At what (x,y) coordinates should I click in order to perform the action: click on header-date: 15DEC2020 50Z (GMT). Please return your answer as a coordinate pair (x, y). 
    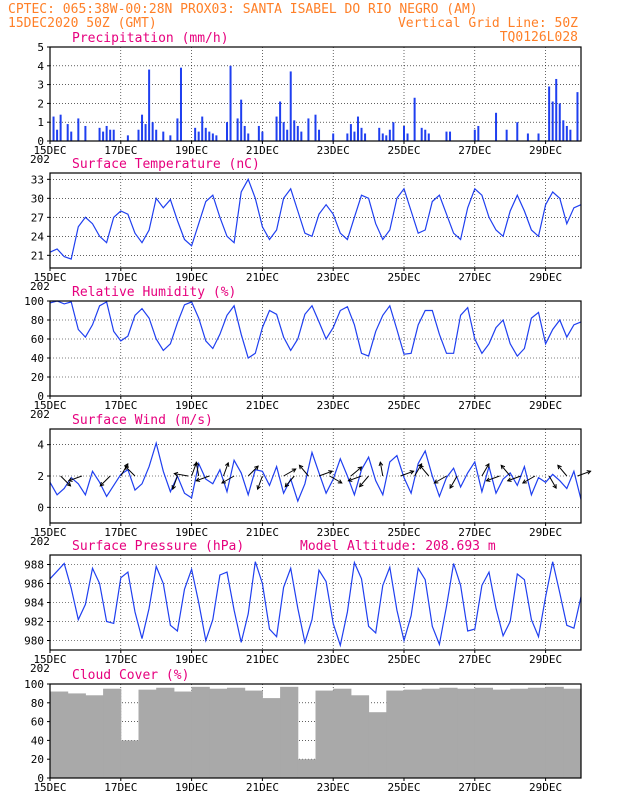
    Looking at the image, I should click on (82, 23).